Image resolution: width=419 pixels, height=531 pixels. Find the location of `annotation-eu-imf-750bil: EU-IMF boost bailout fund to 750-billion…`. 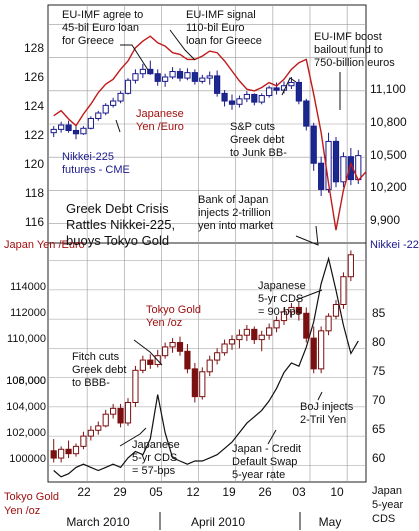

annotation-eu-imf-750bil: EU-IMF boost bailout fund to 750-billion… is located at coordinates (354, 50).